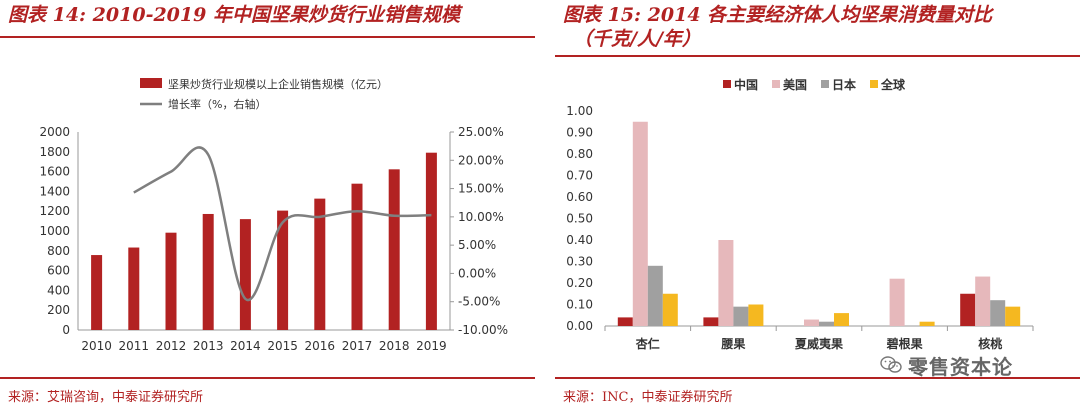  I want to click on y-tick-right: 25.00%, so click(481, 132).